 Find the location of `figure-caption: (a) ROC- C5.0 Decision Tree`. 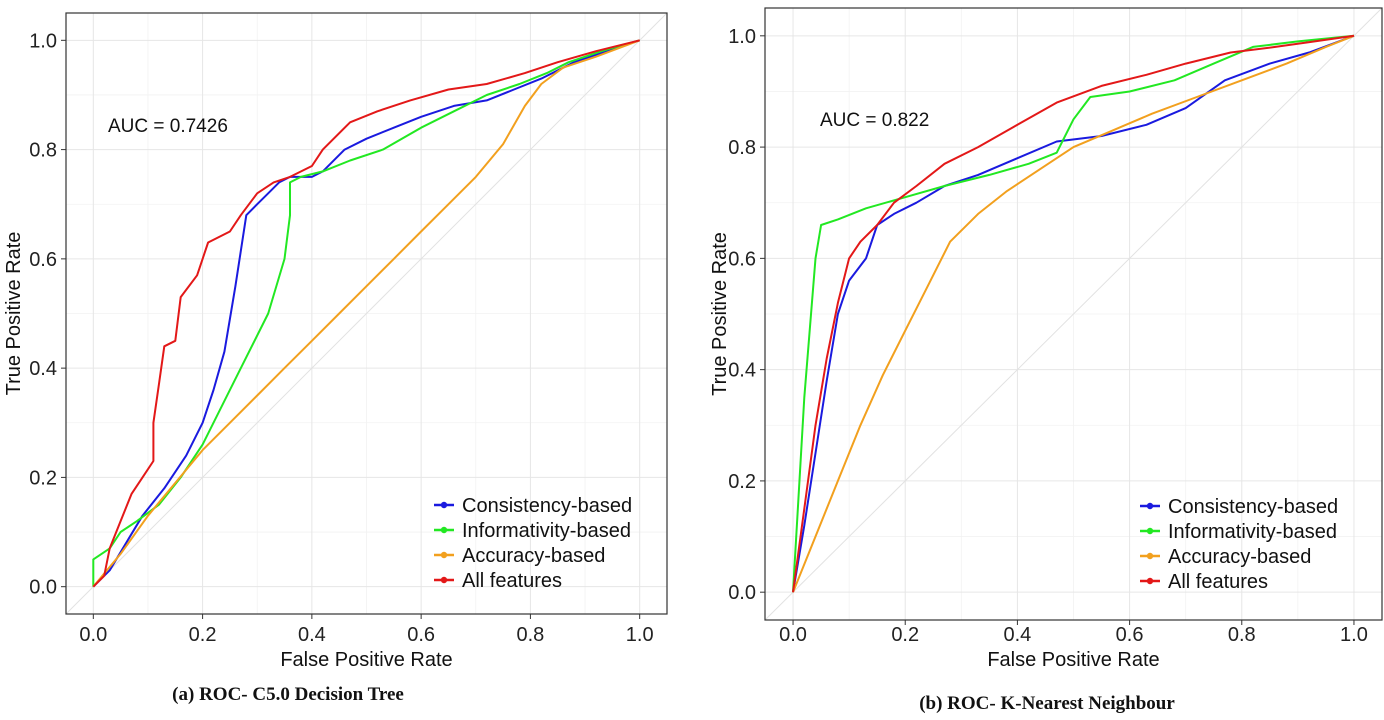

figure-caption: (a) ROC- C5.0 Decision Tree is located at coordinates (288, 694).